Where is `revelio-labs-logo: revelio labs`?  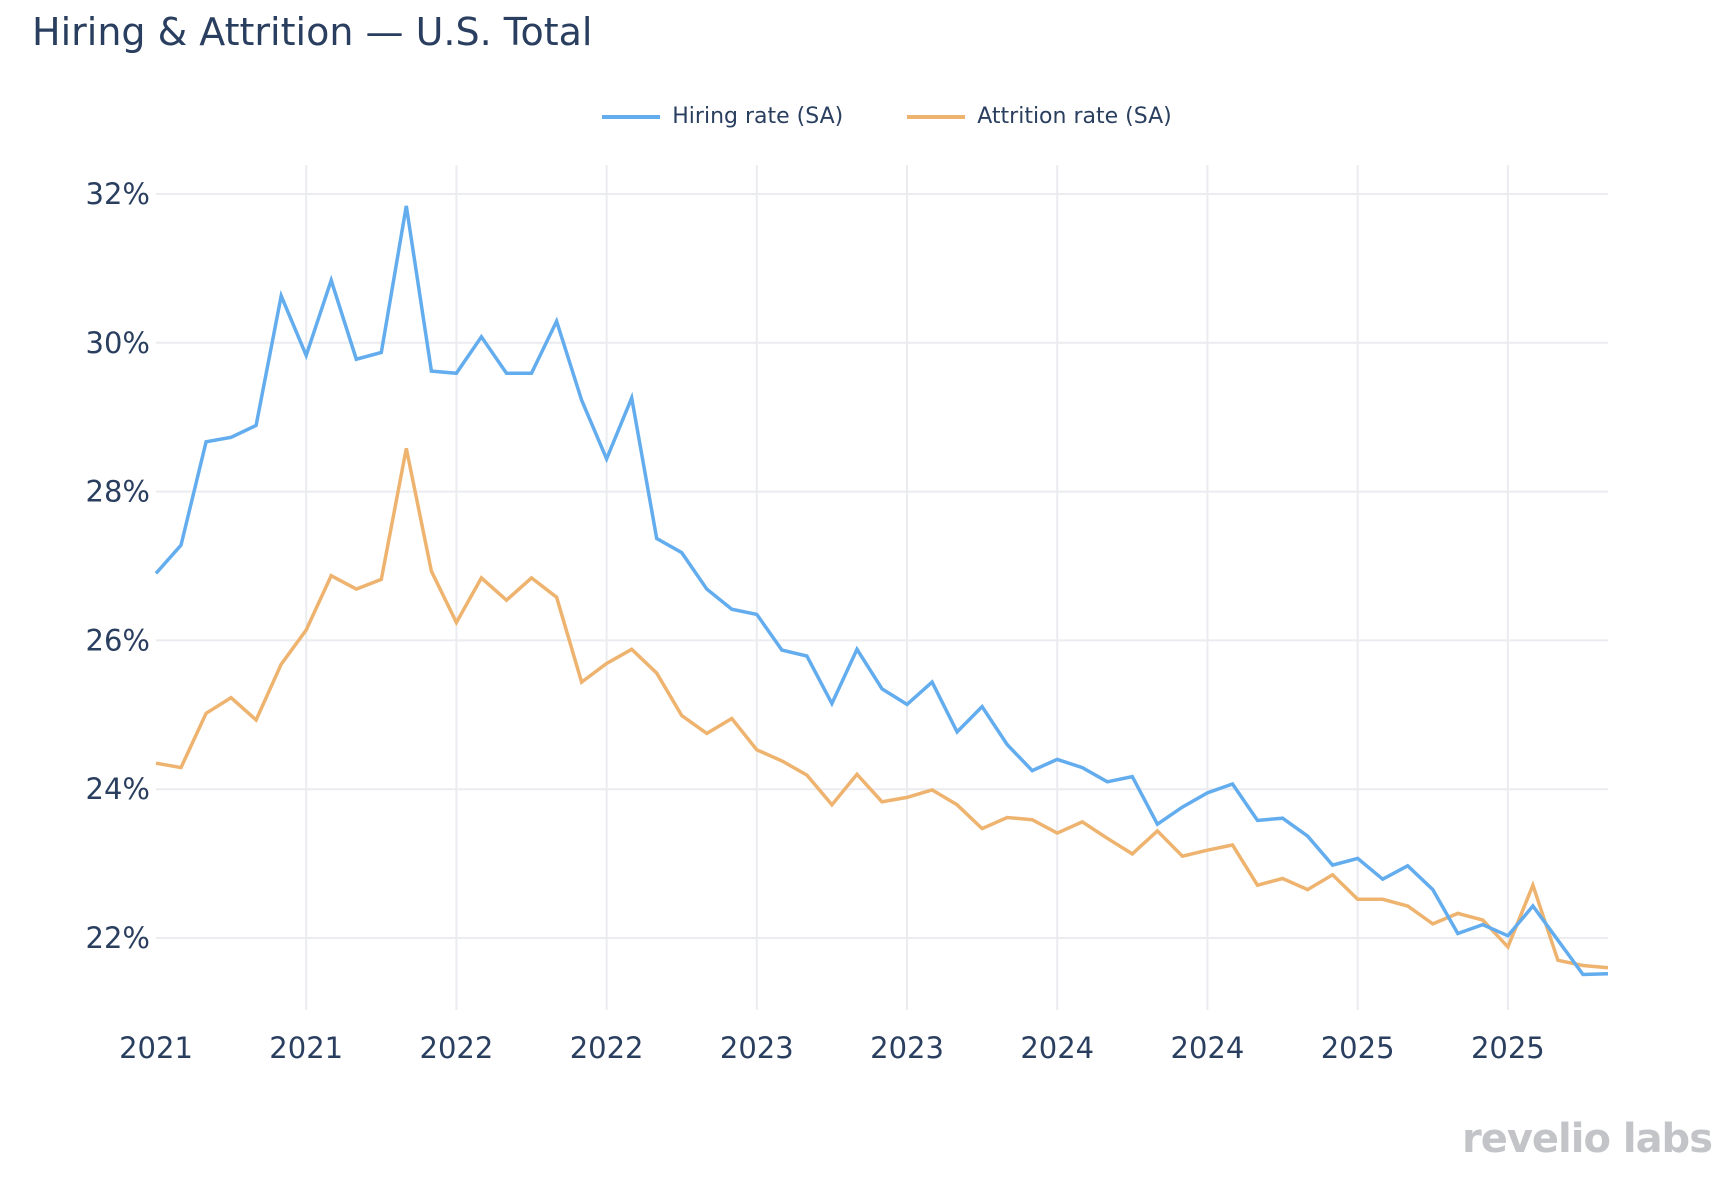
revelio-labs-logo: revelio labs is located at coordinates (1587, 1139).